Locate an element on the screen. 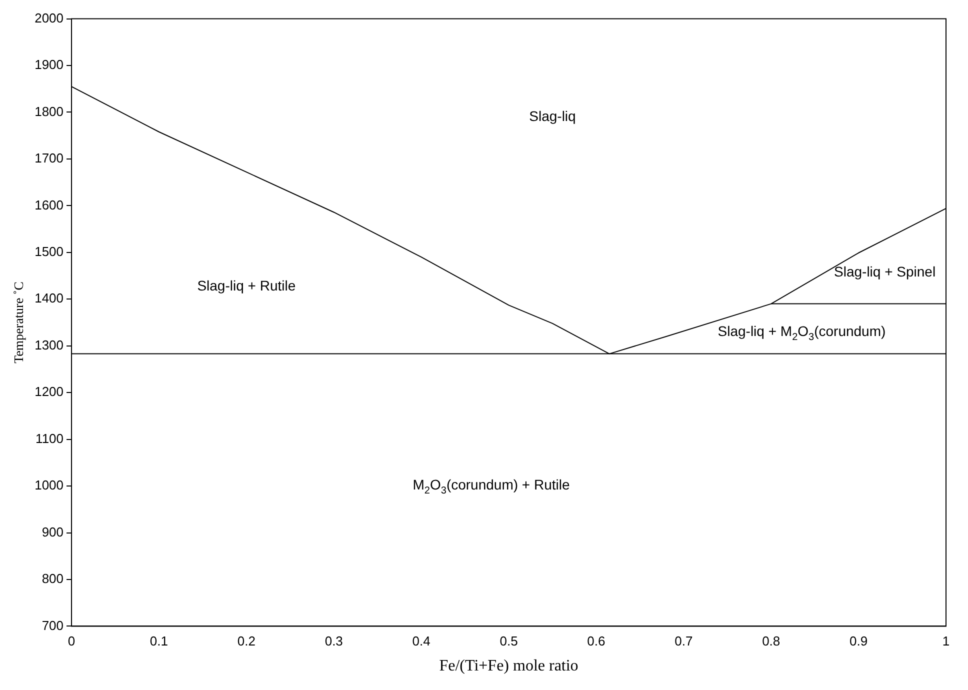 The image size is (968, 690). x-tick-label: 0.7 is located at coordinates (683, 641).